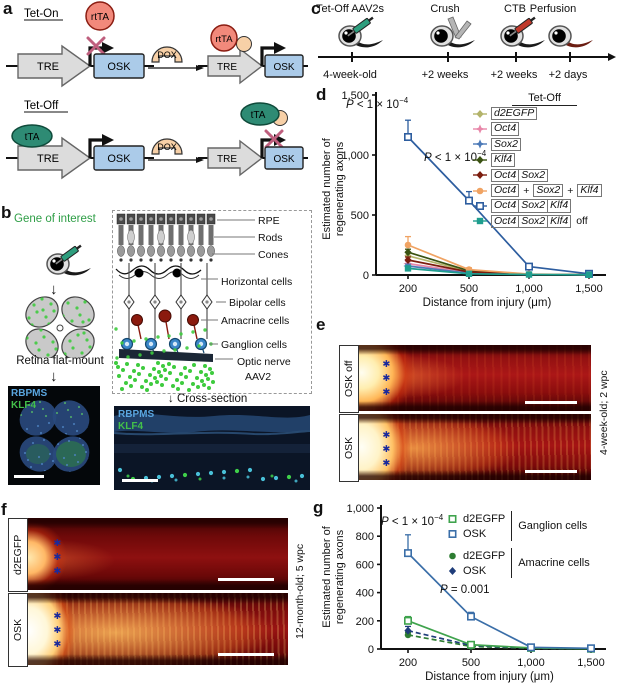 The height and width of the screenshot is (685, 617). What do you see at coordinates (518, 526) in the screenshot?
I see `legend-group: d2EGFP OSK Ganglion cells` at bounding box center [518, 526].